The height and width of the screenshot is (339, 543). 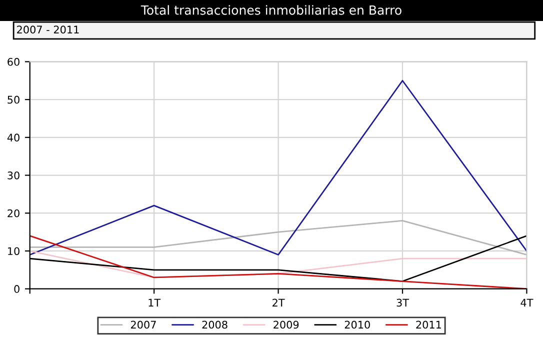 I want to click on legend-label: 2010, so click(x=357, y=324).